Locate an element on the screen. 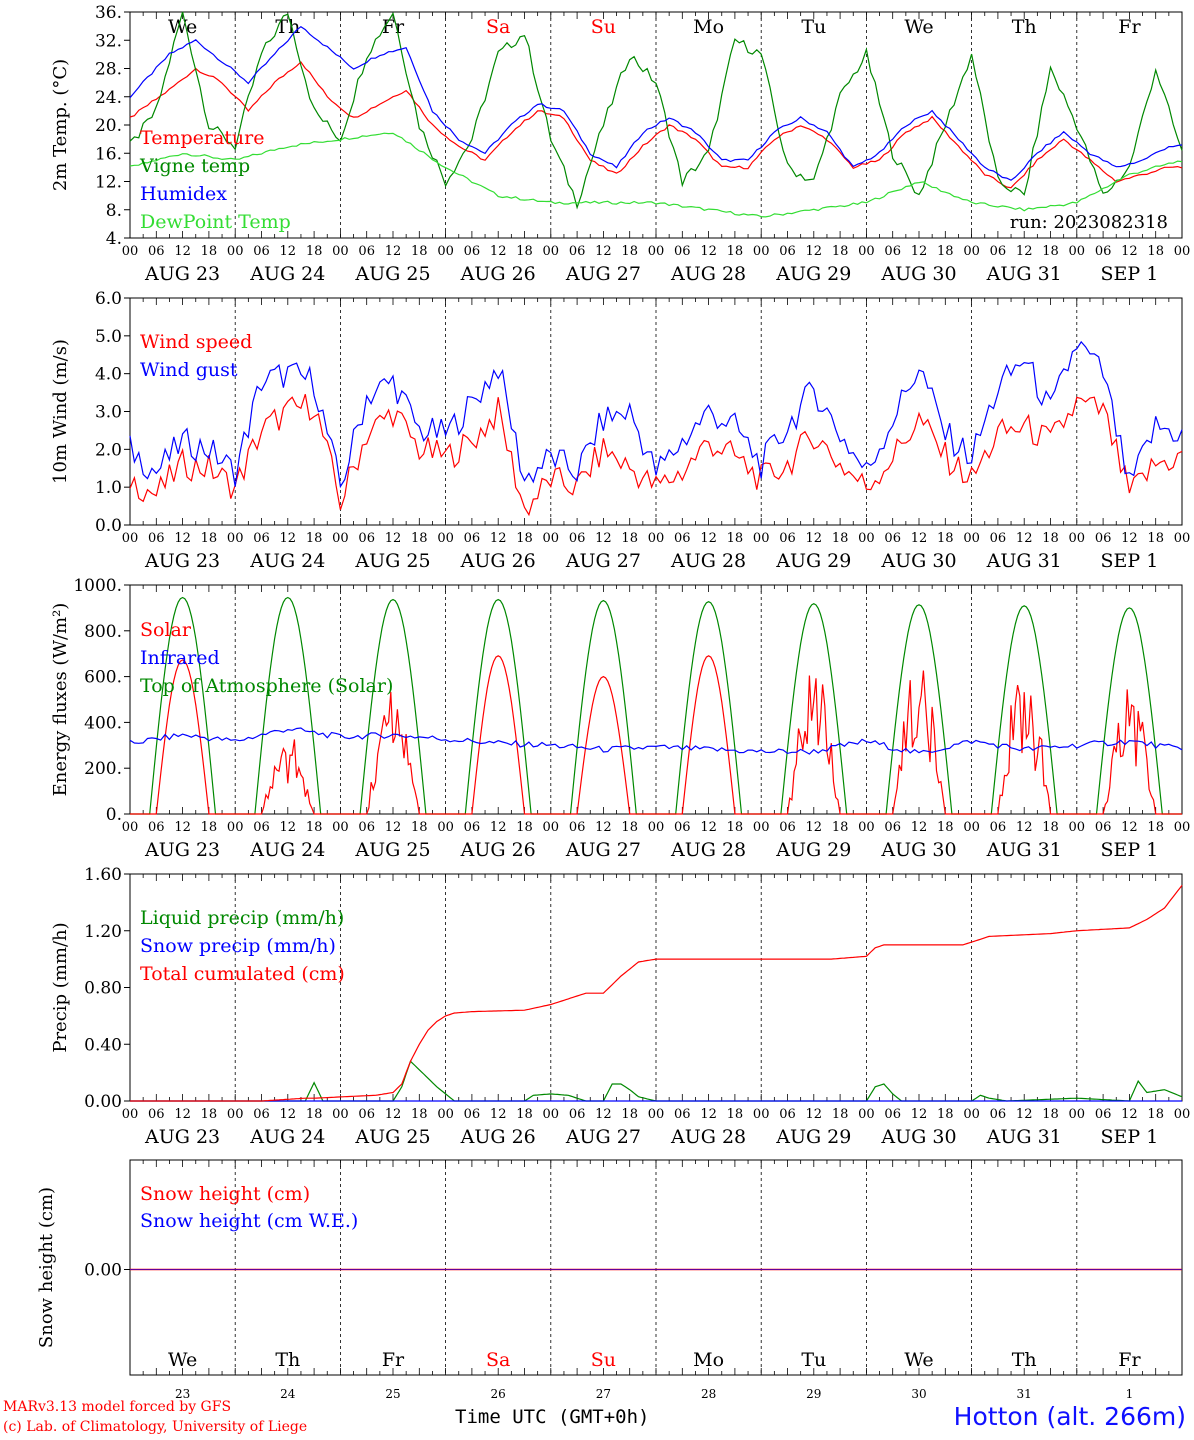  legend-entry: Solar is located at coordinates (166, 630).